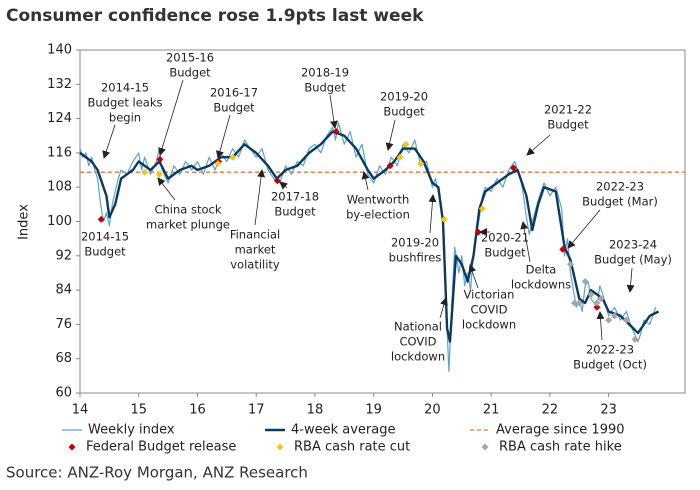 This screenshot has width=700, height=490. I want to click on annotation: volatility, so click(255, 265).